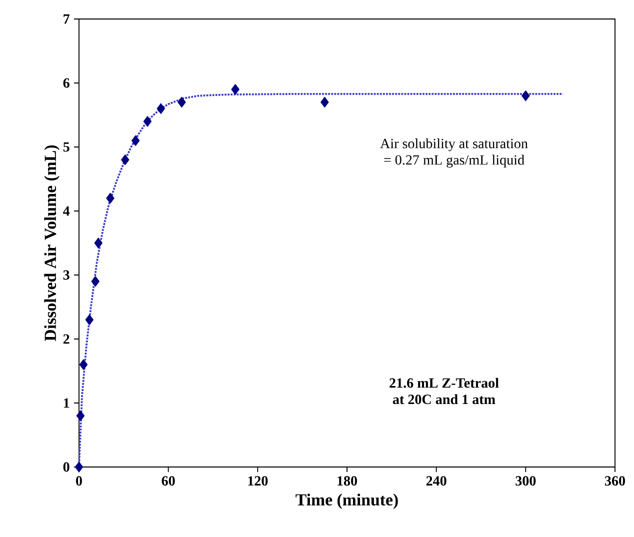  Describe the element at coordinates (67, 19) in the screenshot. I see `y-tick-label: 7` at that location.